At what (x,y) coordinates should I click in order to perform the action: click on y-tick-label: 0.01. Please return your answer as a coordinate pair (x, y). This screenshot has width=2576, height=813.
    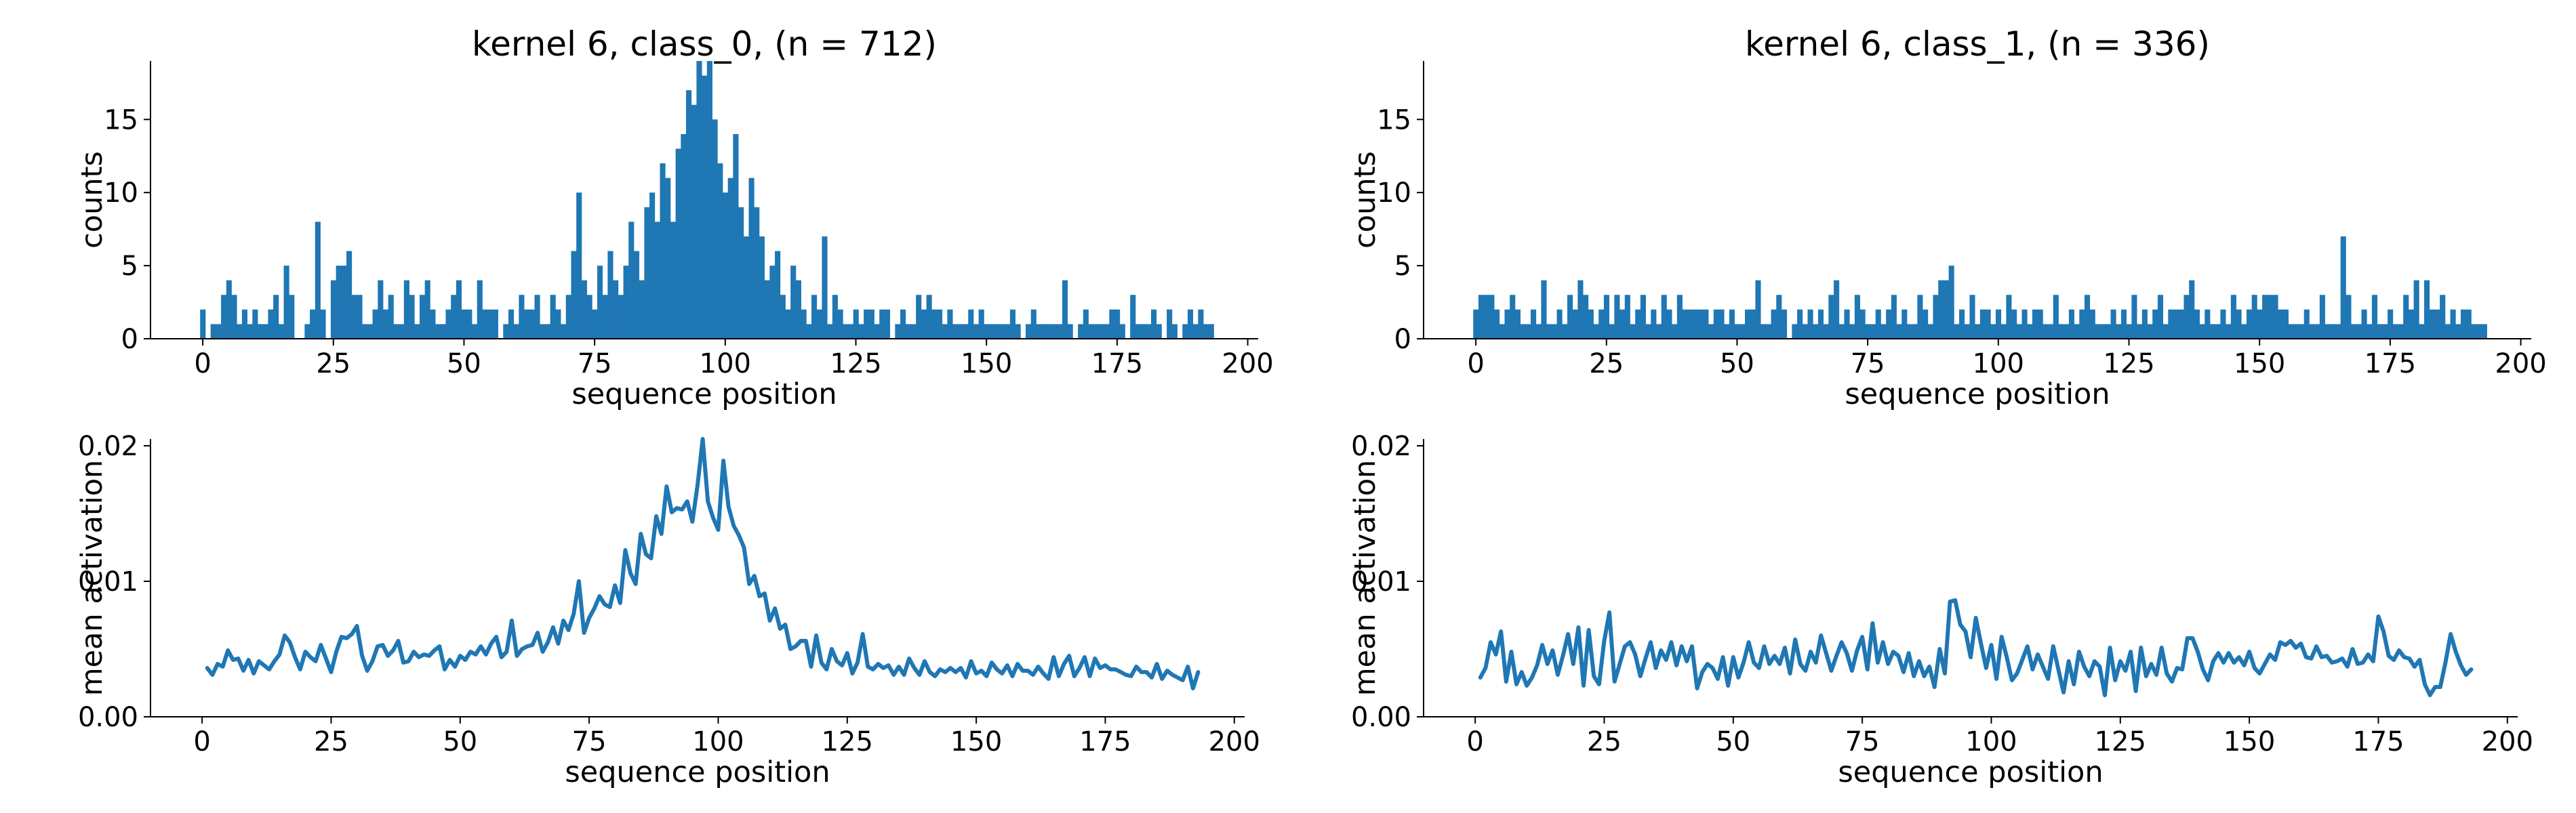
    Looking at the image, I should click on (1381, 582).